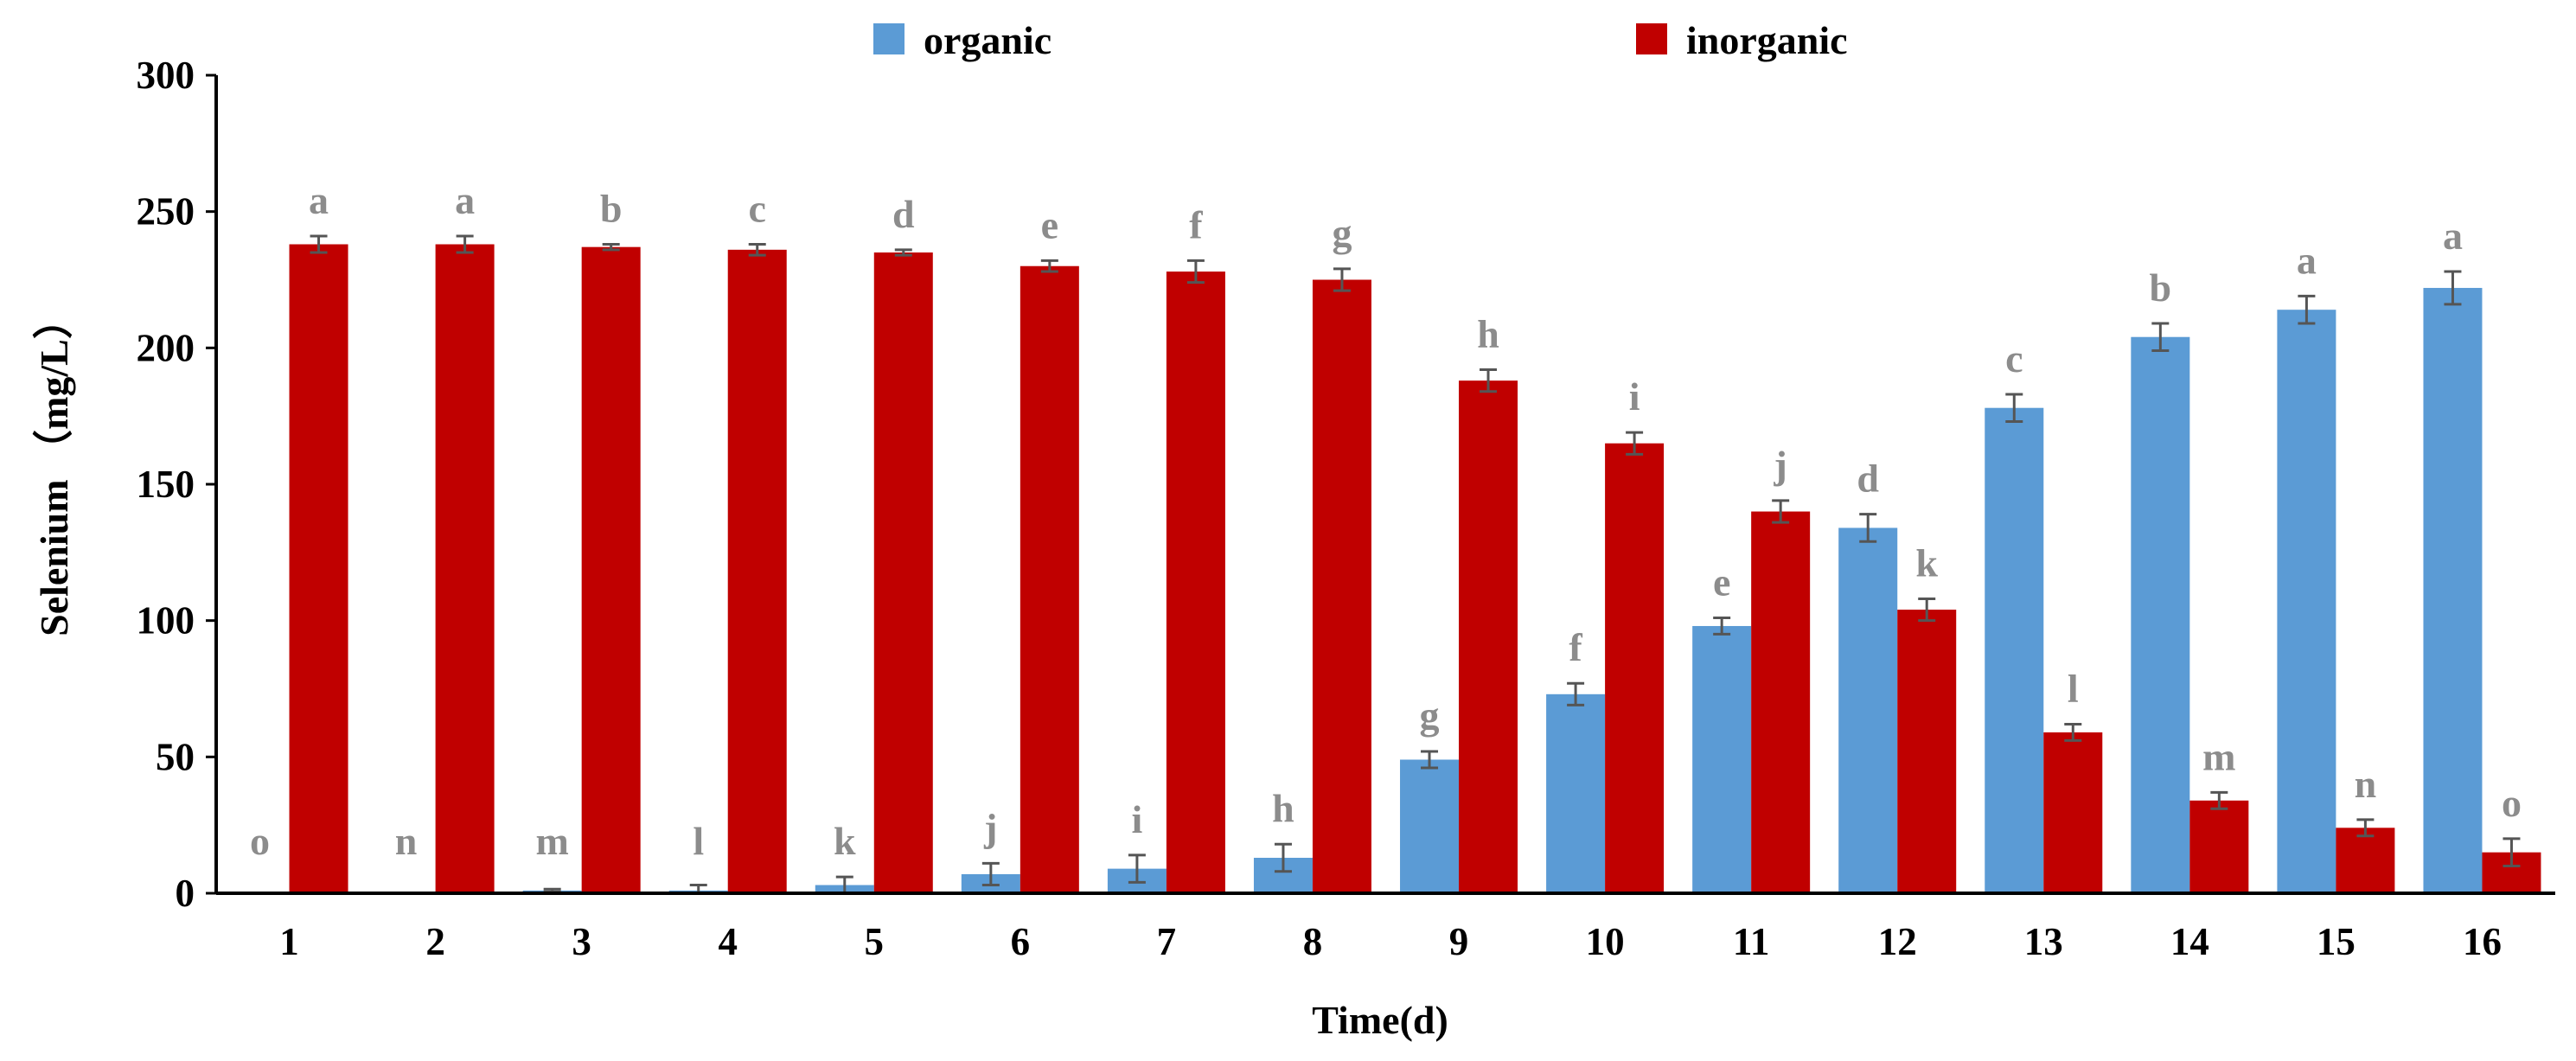  Describe the element at coordinates (889, 38) in the screenshot. I see `legend-swatch-organic` at that location.